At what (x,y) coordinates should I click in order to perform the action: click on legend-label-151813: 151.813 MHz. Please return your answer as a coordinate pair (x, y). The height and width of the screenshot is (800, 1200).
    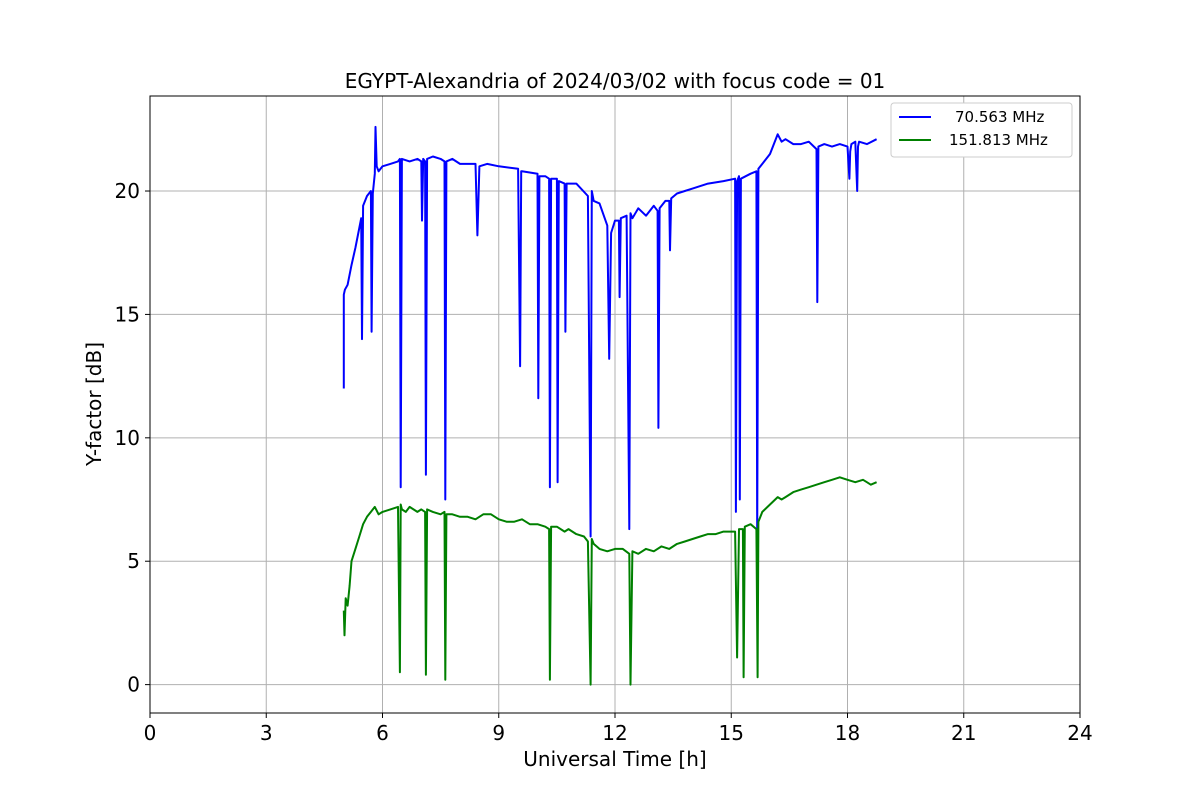
    Looking at the image, I should click on (998, 140).